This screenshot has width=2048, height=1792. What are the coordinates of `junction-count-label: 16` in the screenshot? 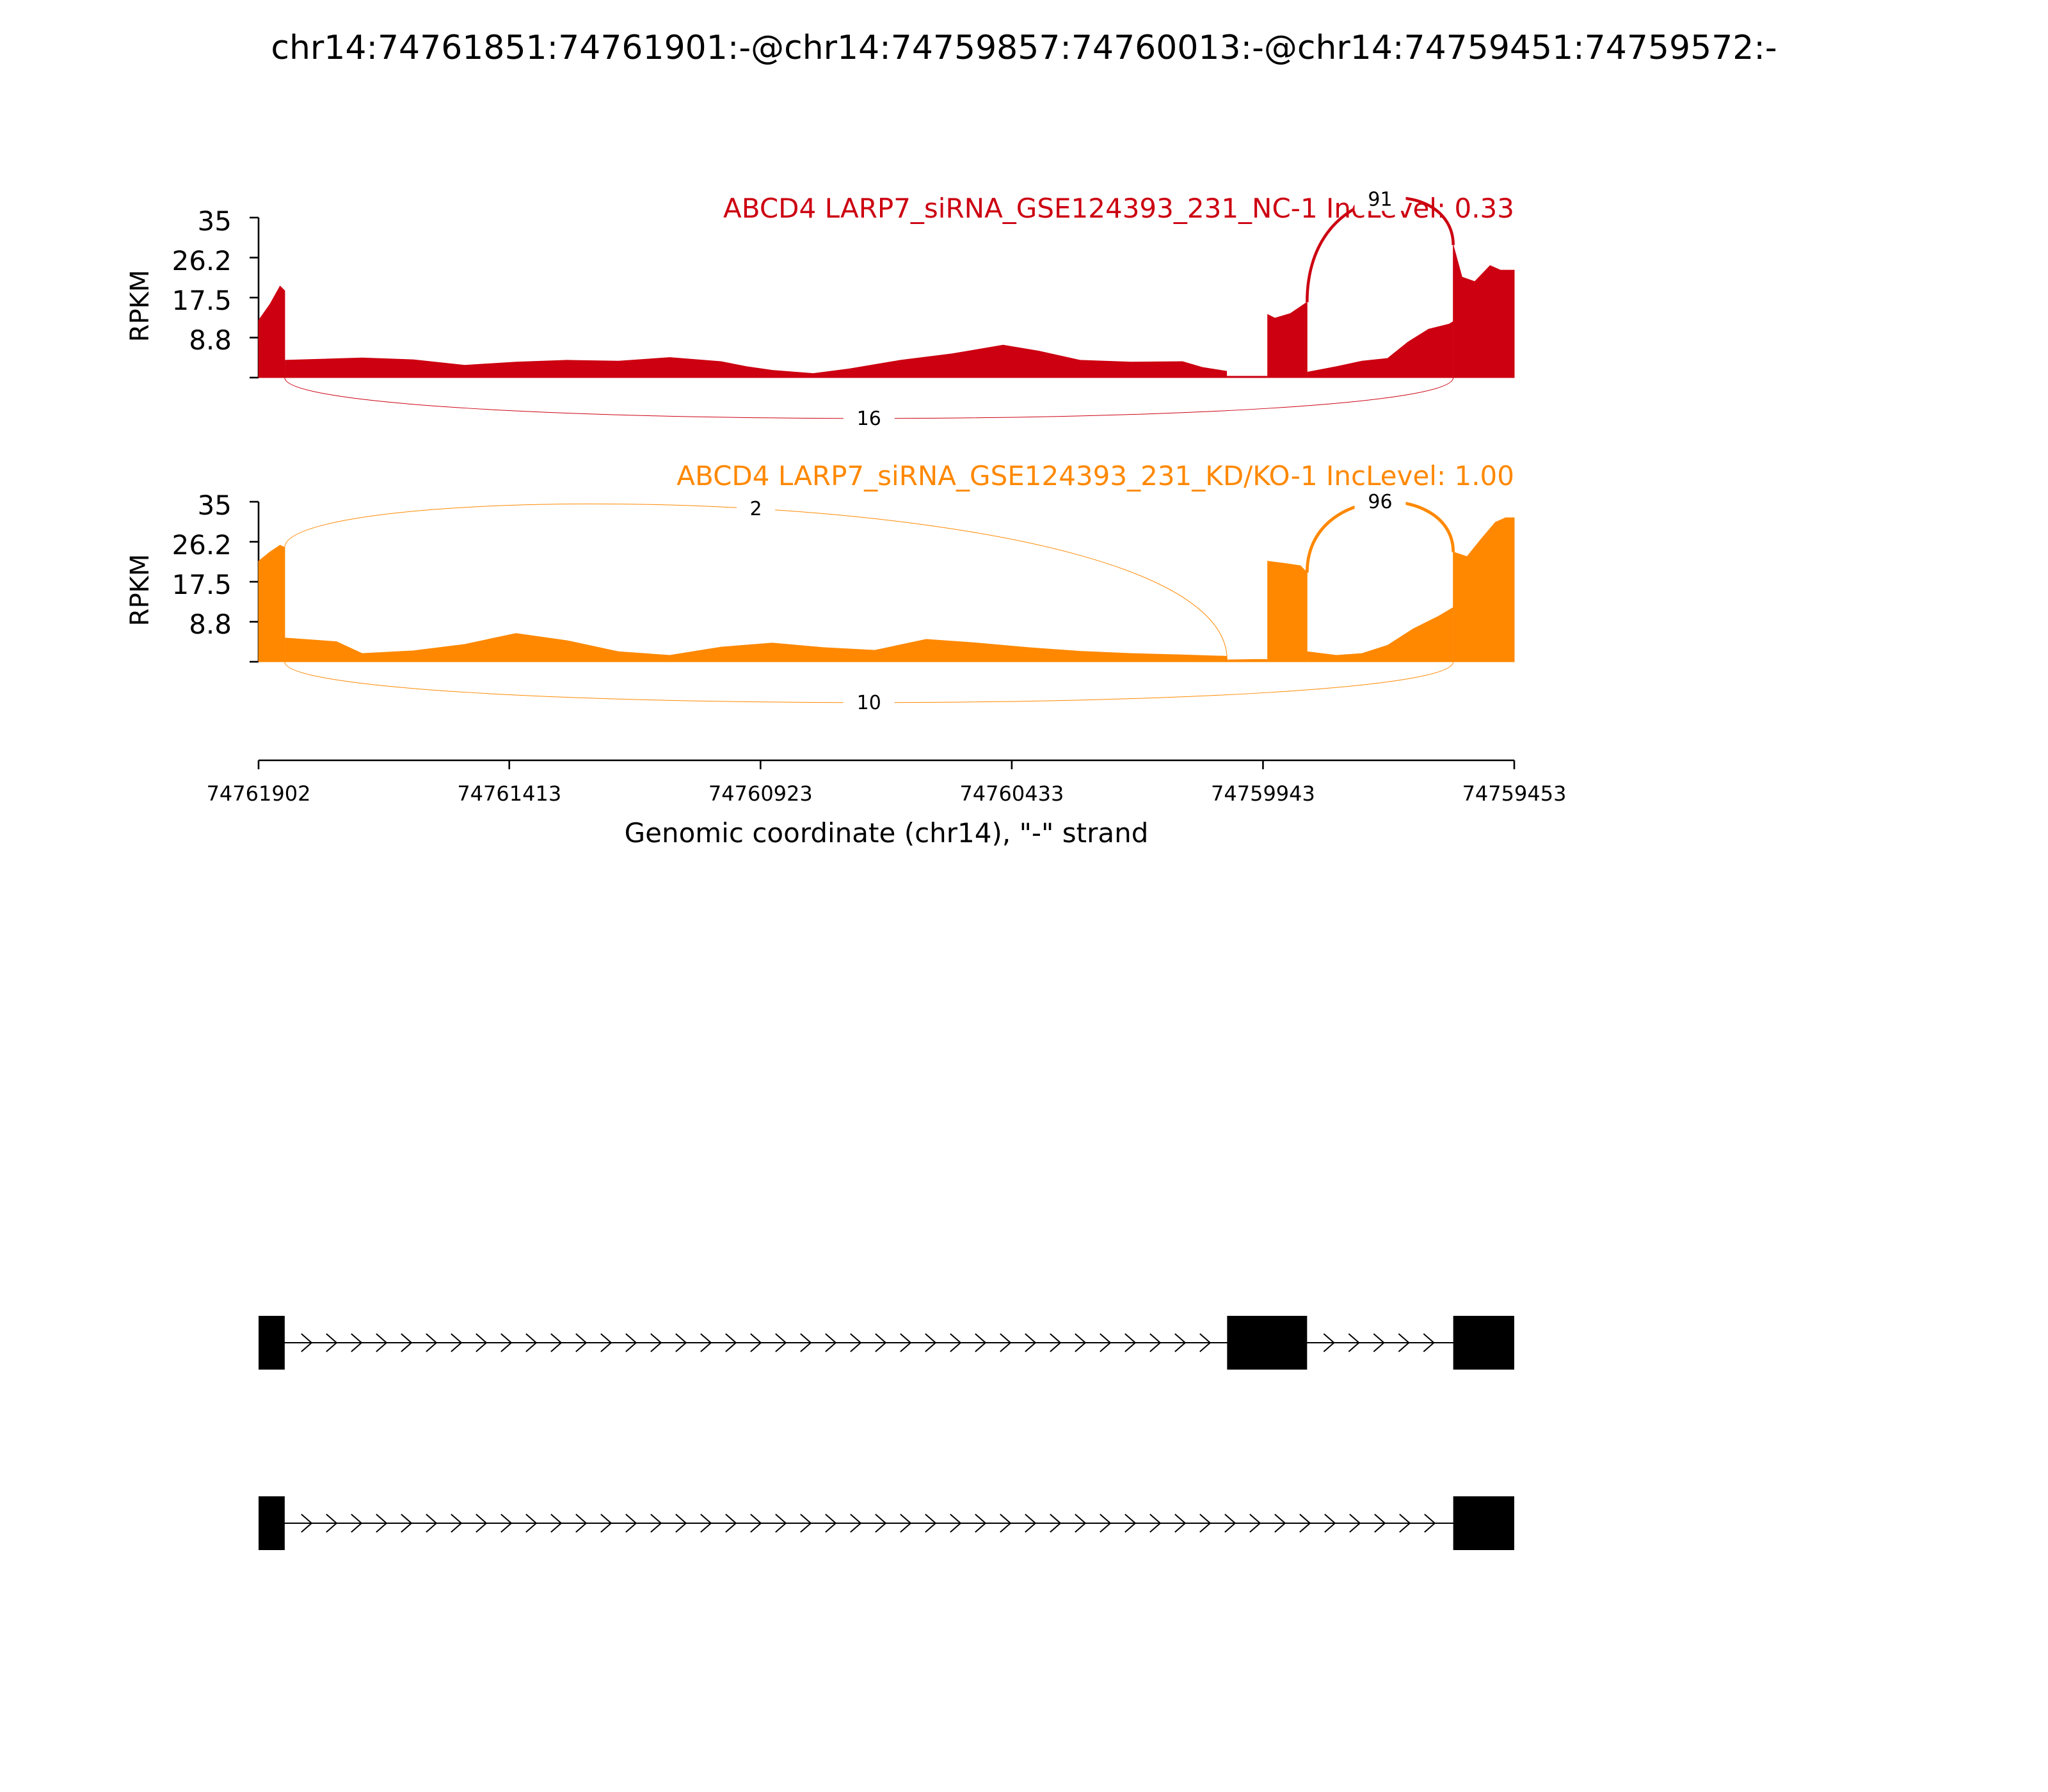 It's located at (869, 419).